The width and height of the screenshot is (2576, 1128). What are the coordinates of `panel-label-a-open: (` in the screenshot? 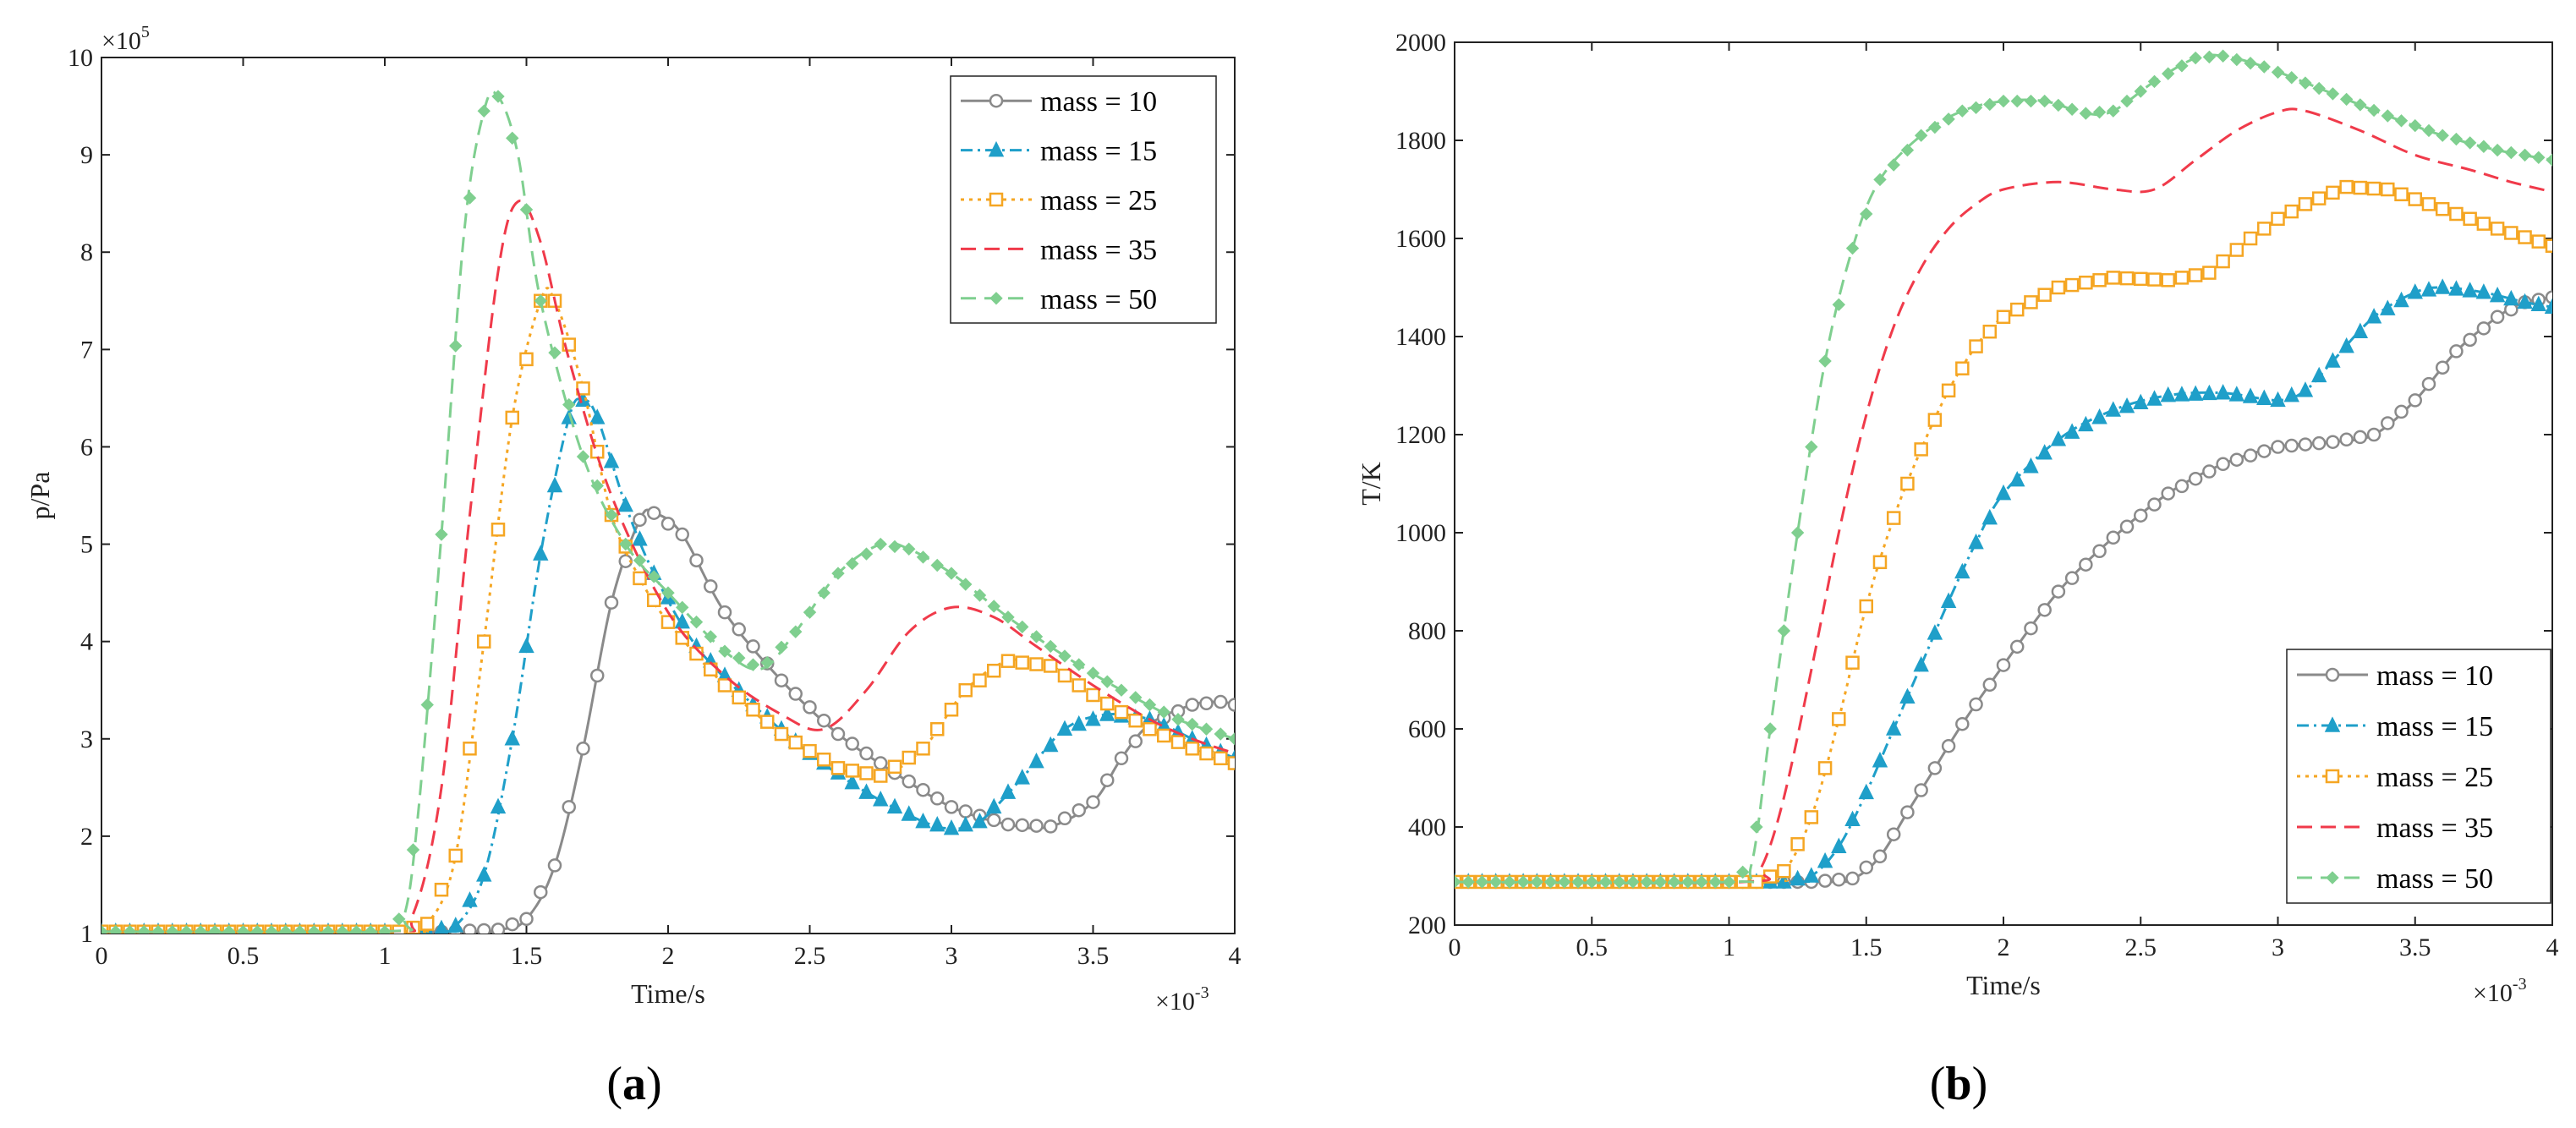 It's located at (614, 1084).